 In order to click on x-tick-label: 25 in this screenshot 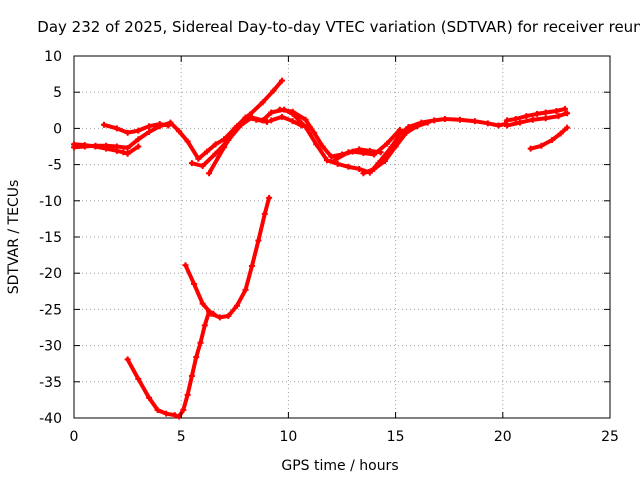, I will do `click(610, 437)`.